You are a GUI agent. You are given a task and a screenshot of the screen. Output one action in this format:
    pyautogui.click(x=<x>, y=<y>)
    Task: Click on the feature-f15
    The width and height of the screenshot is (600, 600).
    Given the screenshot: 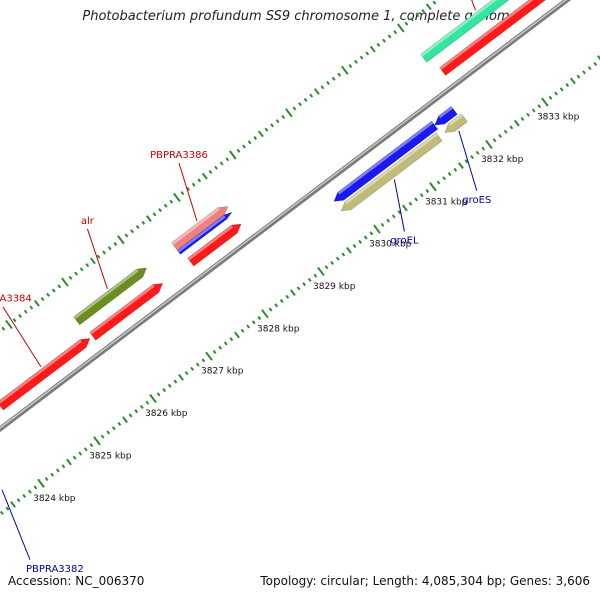 What is the action you would take?
    pyautogui.click(x=391, y=172)
    